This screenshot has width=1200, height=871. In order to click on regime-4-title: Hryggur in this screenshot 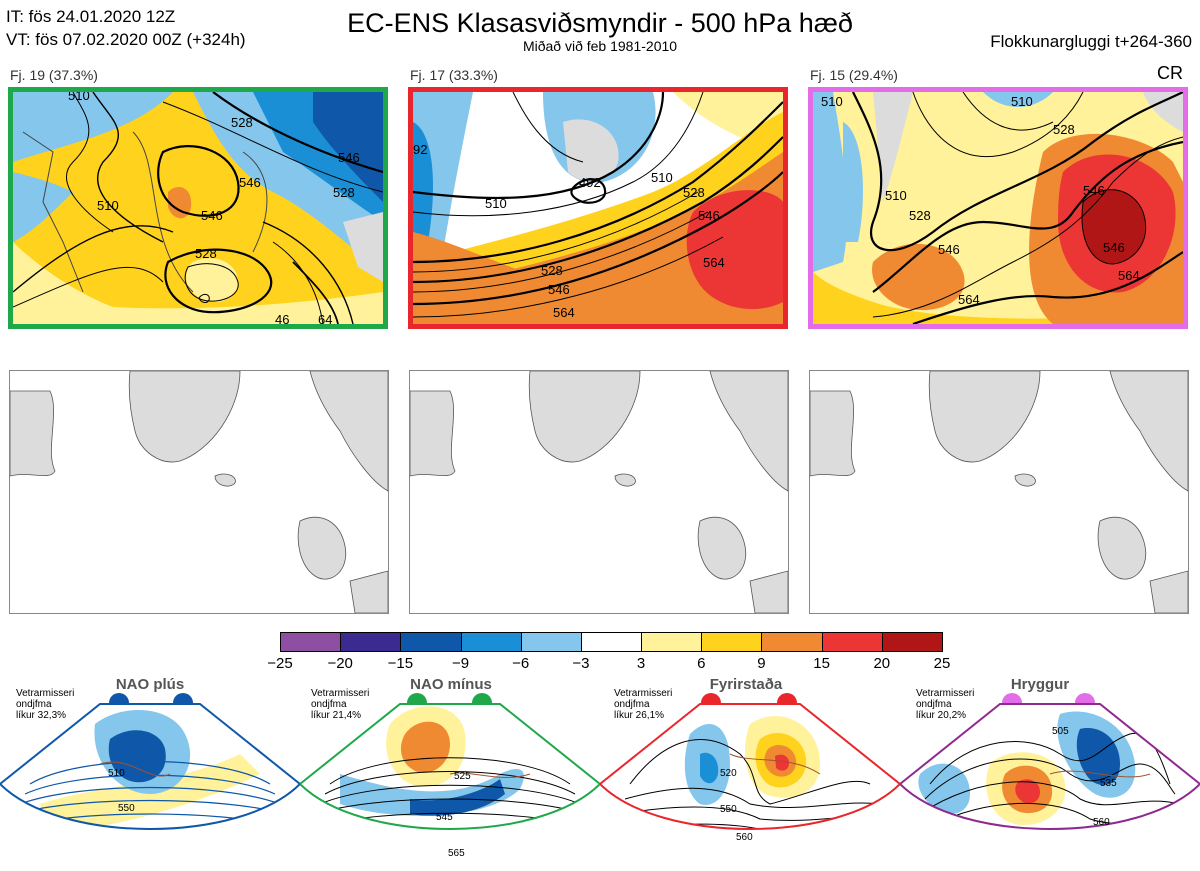, I will do `click(1040, 684)`.